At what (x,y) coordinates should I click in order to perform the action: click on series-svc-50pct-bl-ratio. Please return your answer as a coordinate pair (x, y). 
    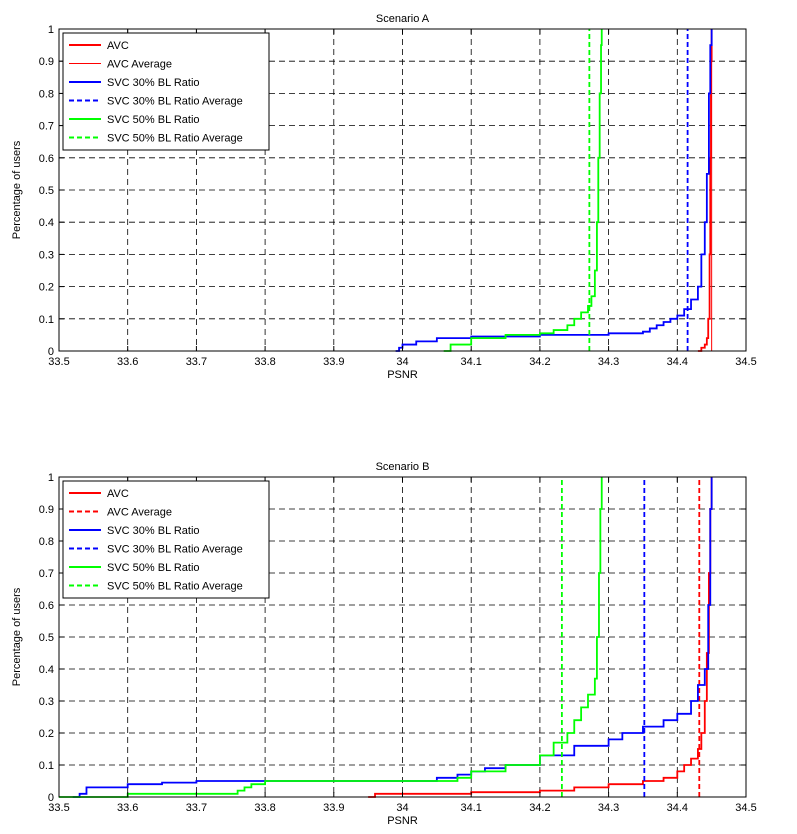
    Looking at the image, I should click on (523, 190).